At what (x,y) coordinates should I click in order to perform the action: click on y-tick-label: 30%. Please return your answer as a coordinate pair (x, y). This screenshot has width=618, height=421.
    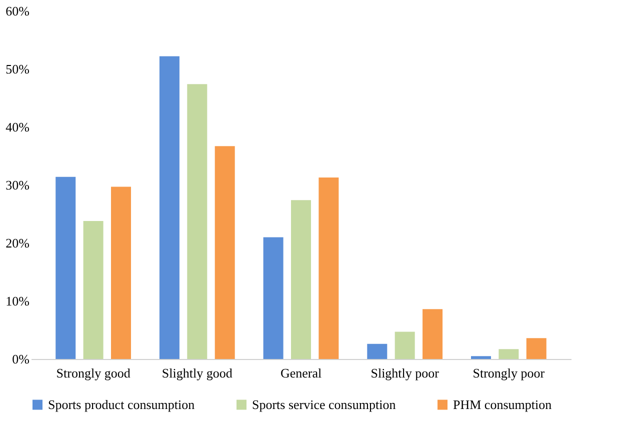
    Looking at the image, I should click on (18, 185).